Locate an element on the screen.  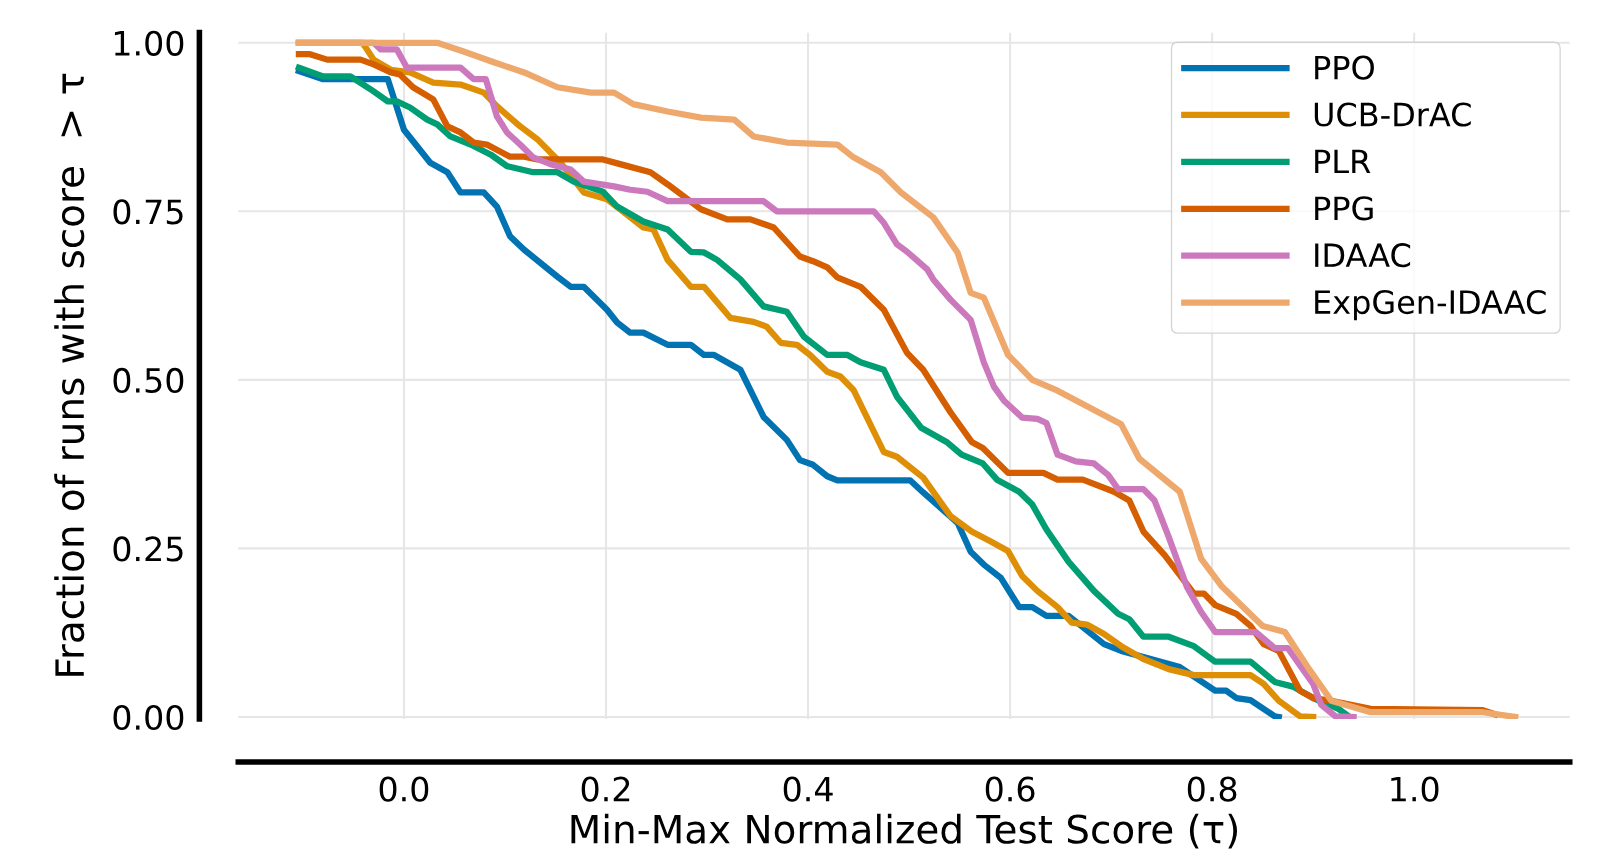
y-tick-label: 0.00 is located at coordinates (148, 717).